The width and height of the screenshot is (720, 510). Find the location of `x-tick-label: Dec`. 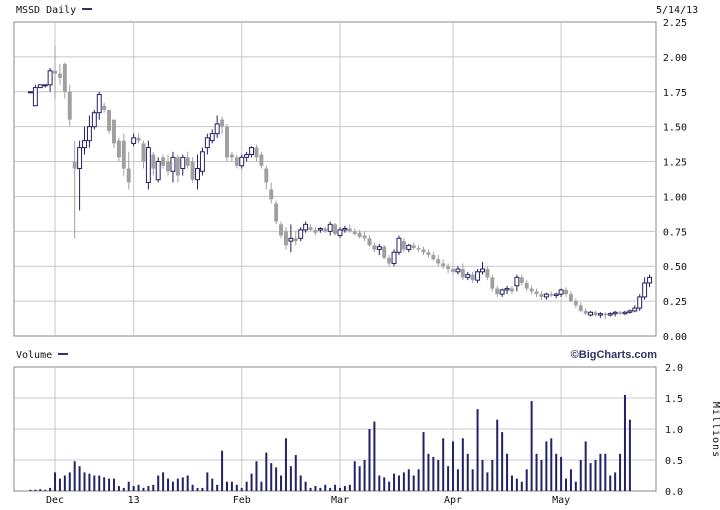

x-tick-label: Dec is located at coordinates (55, 500).